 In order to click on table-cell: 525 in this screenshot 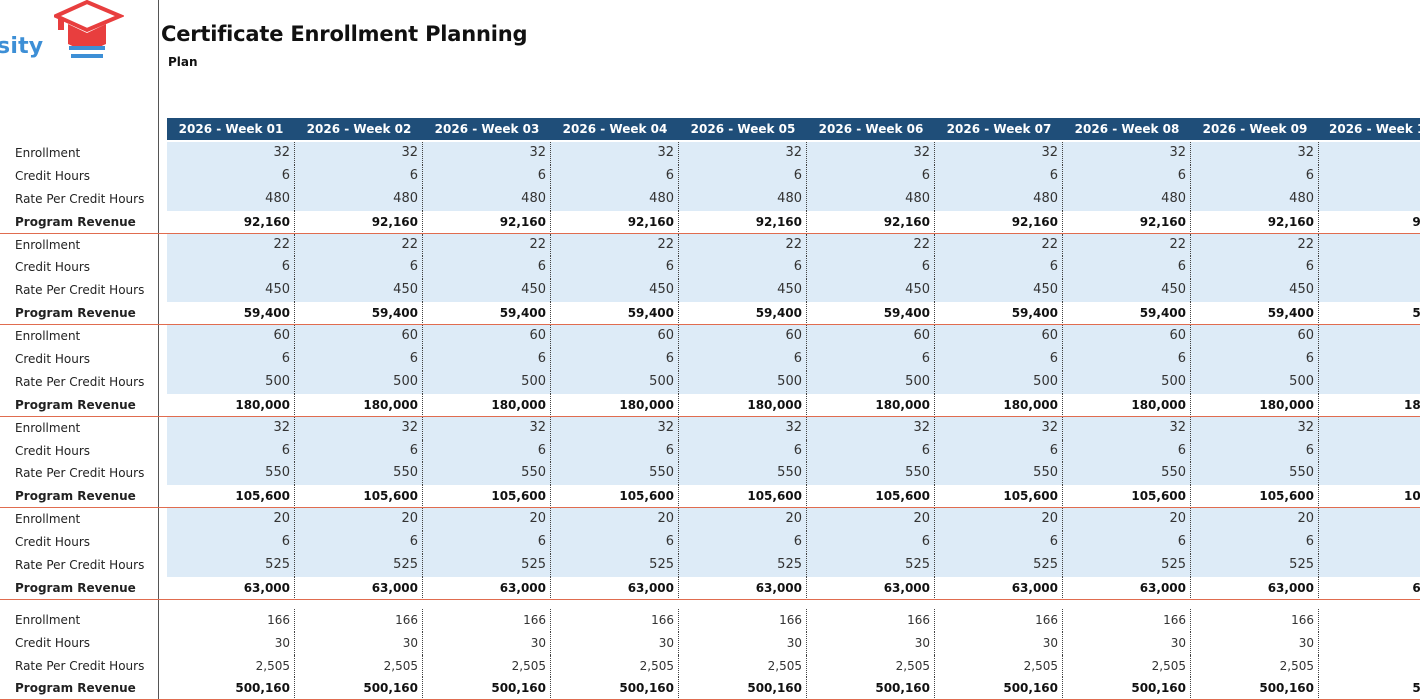, I will do `click(743, 565)`.